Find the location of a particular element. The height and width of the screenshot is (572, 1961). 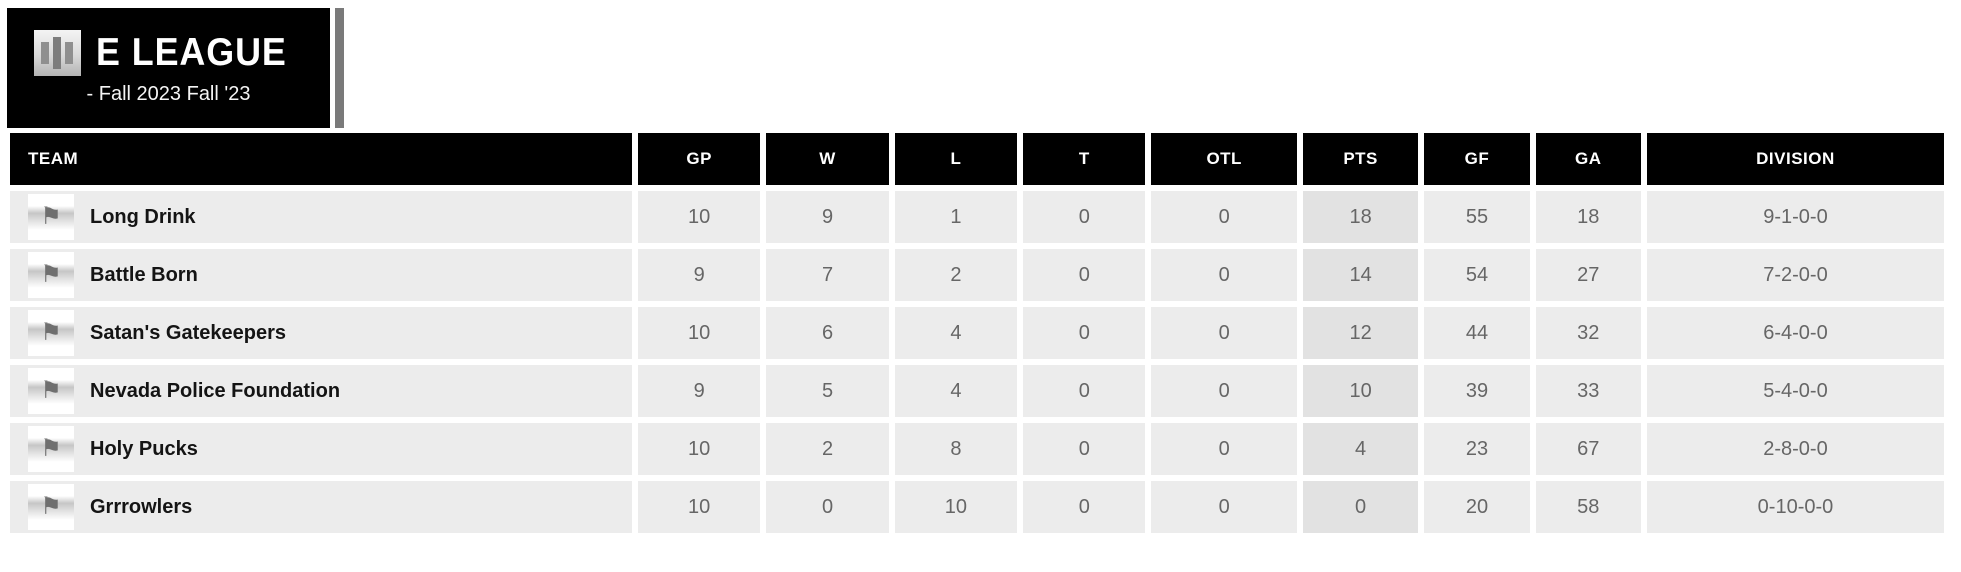

column-header-gp: GP is located at coordinates (699, 159).